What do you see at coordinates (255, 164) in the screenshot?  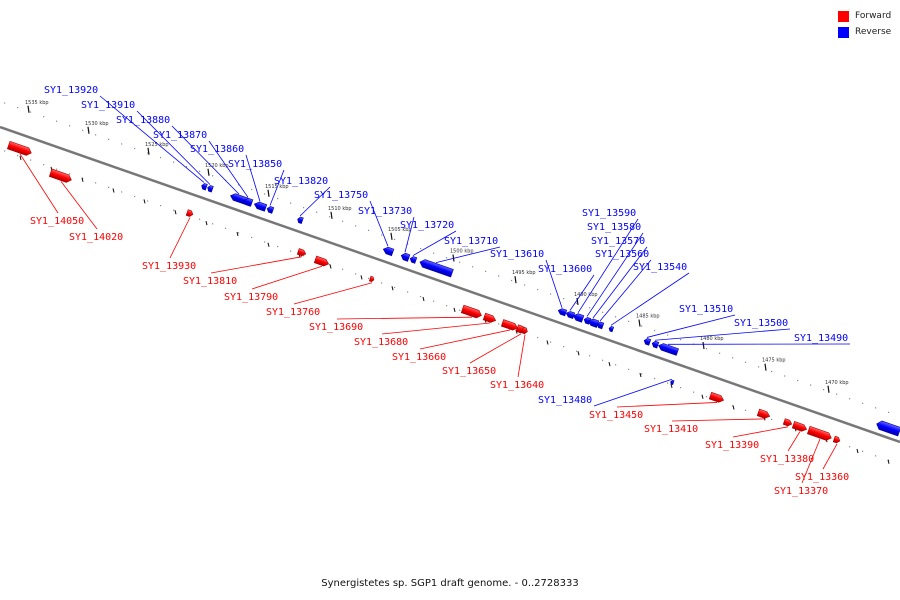 I see `gene-label: SY1_13850` at bounding box center [255, 164].